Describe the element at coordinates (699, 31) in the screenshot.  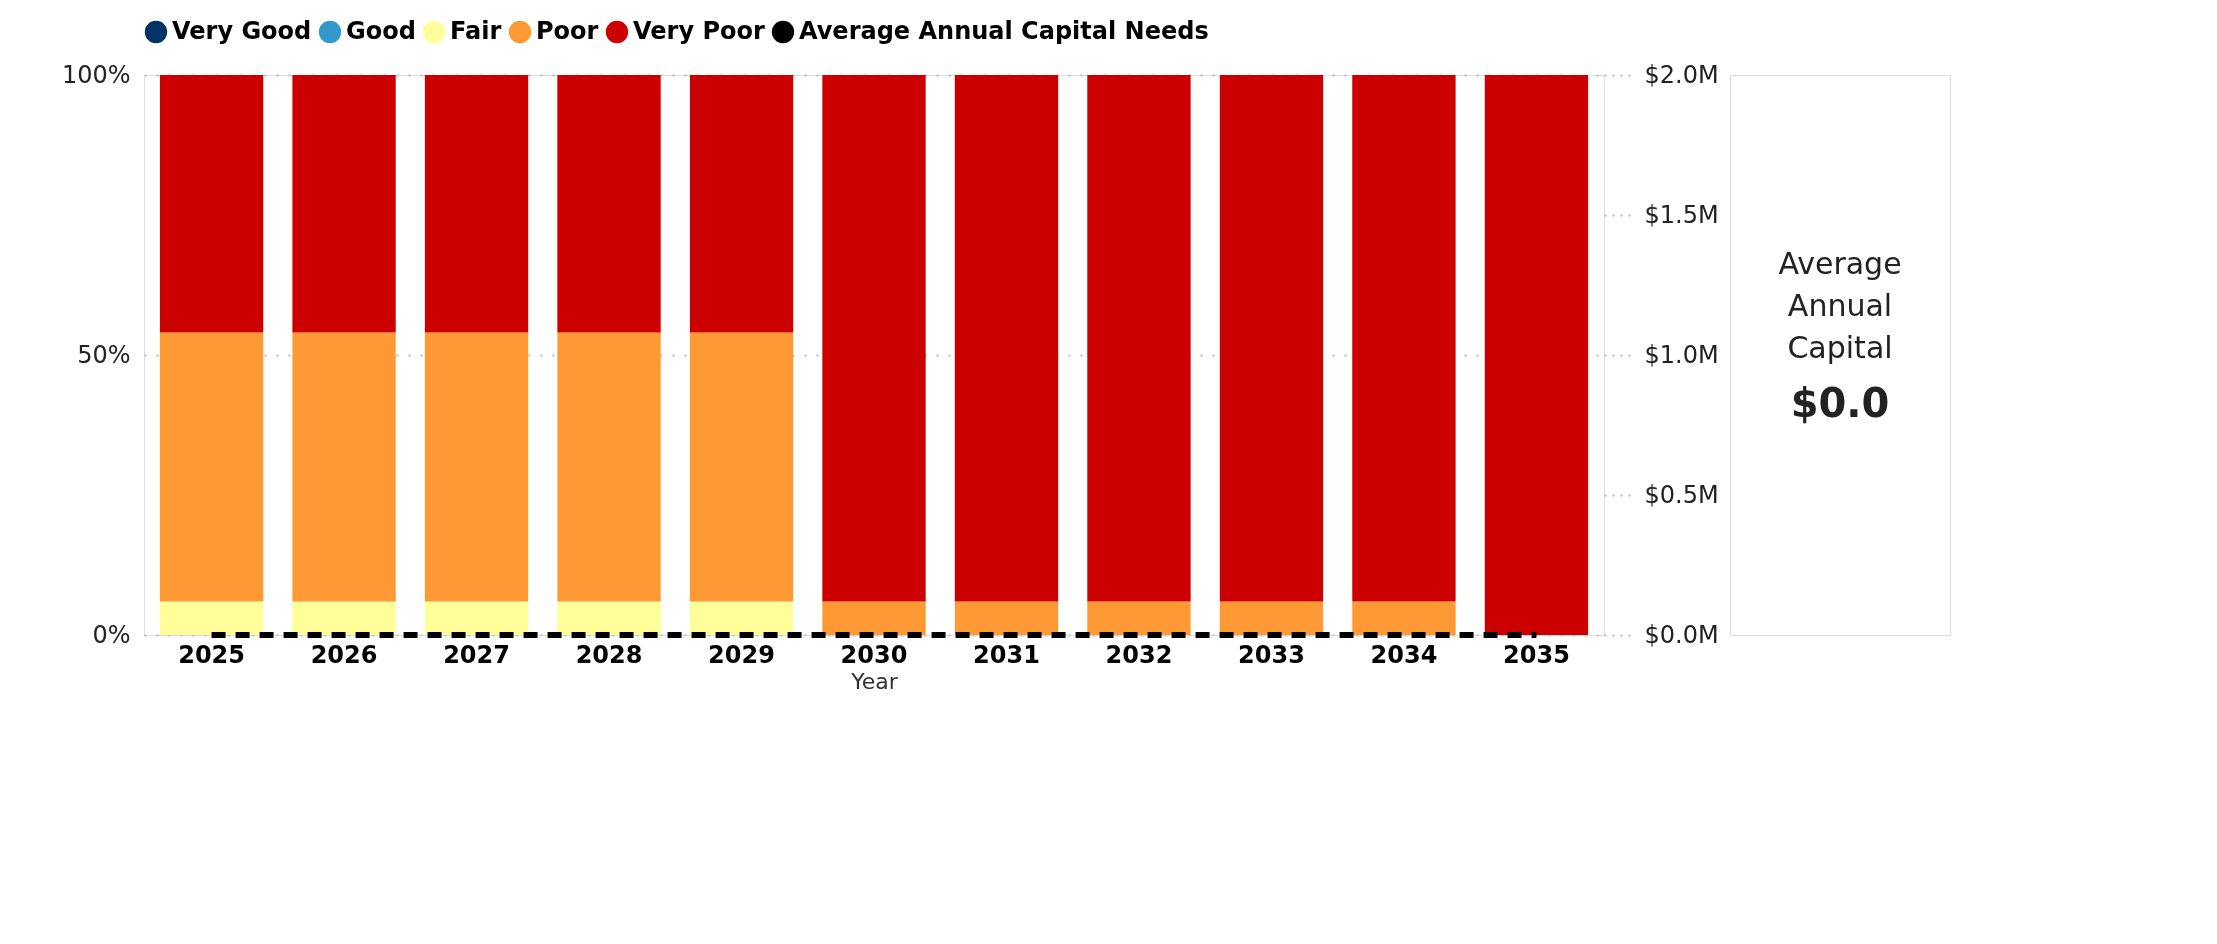
I see `legend-label: Very Poor` at that location.